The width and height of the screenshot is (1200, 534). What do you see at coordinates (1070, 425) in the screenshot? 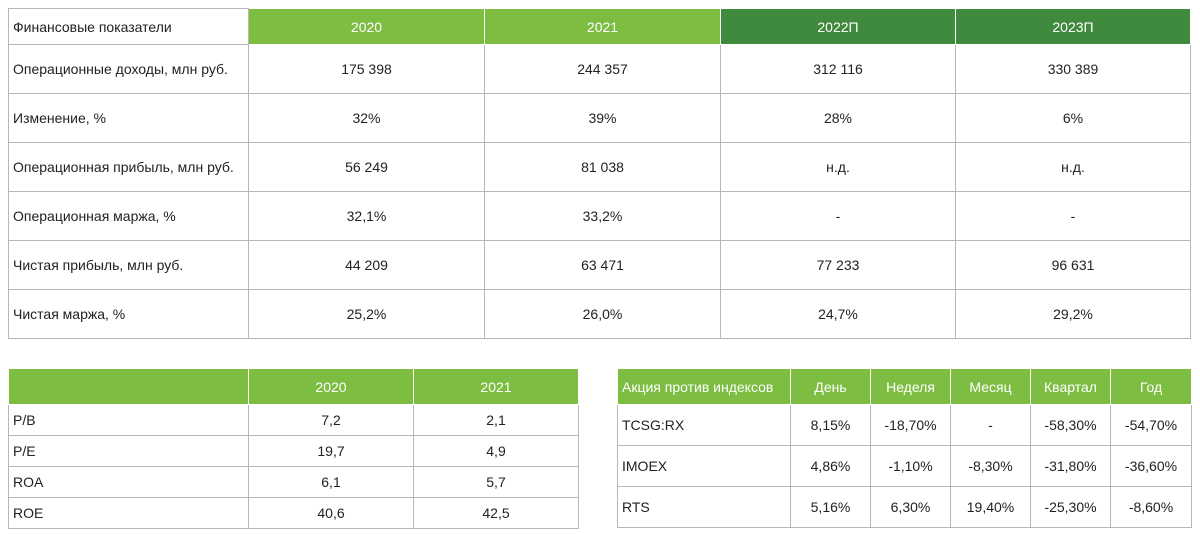
I see `table-cell: -58,30%` at bounding box center [1070, 425].